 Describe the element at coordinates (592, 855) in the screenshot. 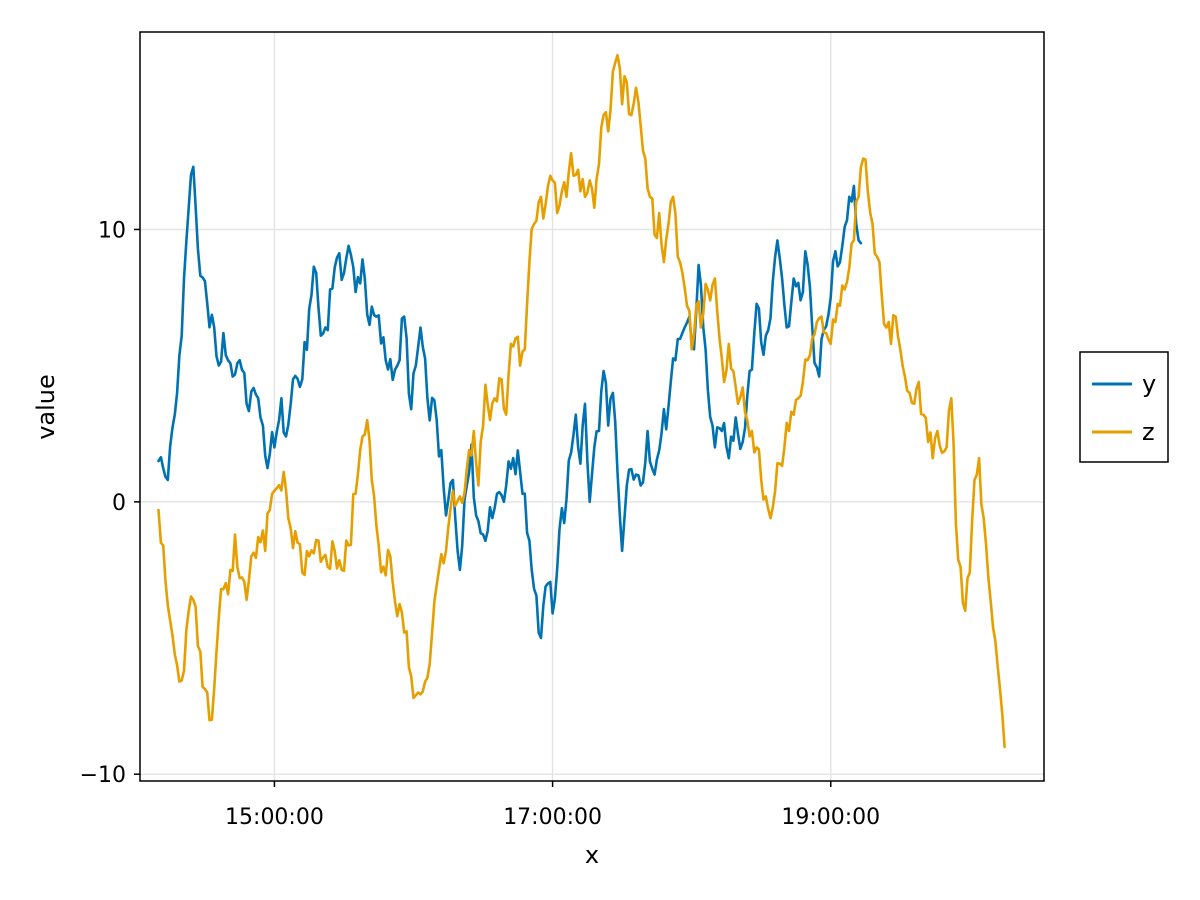

I see `x-axis-label: x` at that location.